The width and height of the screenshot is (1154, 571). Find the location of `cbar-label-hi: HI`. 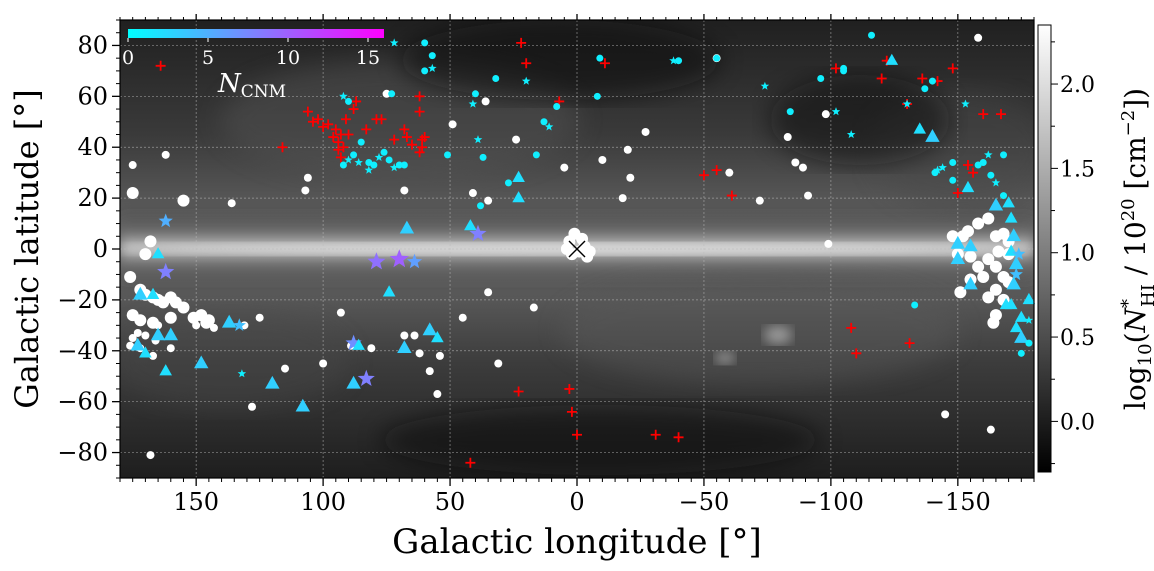

cbar-label-hi: HI is located at coordinates (1146, 295).